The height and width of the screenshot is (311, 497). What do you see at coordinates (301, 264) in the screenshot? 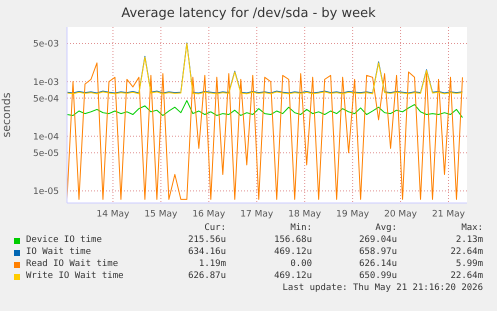
I see `text: 0.00` at bounding box center [301, 264].